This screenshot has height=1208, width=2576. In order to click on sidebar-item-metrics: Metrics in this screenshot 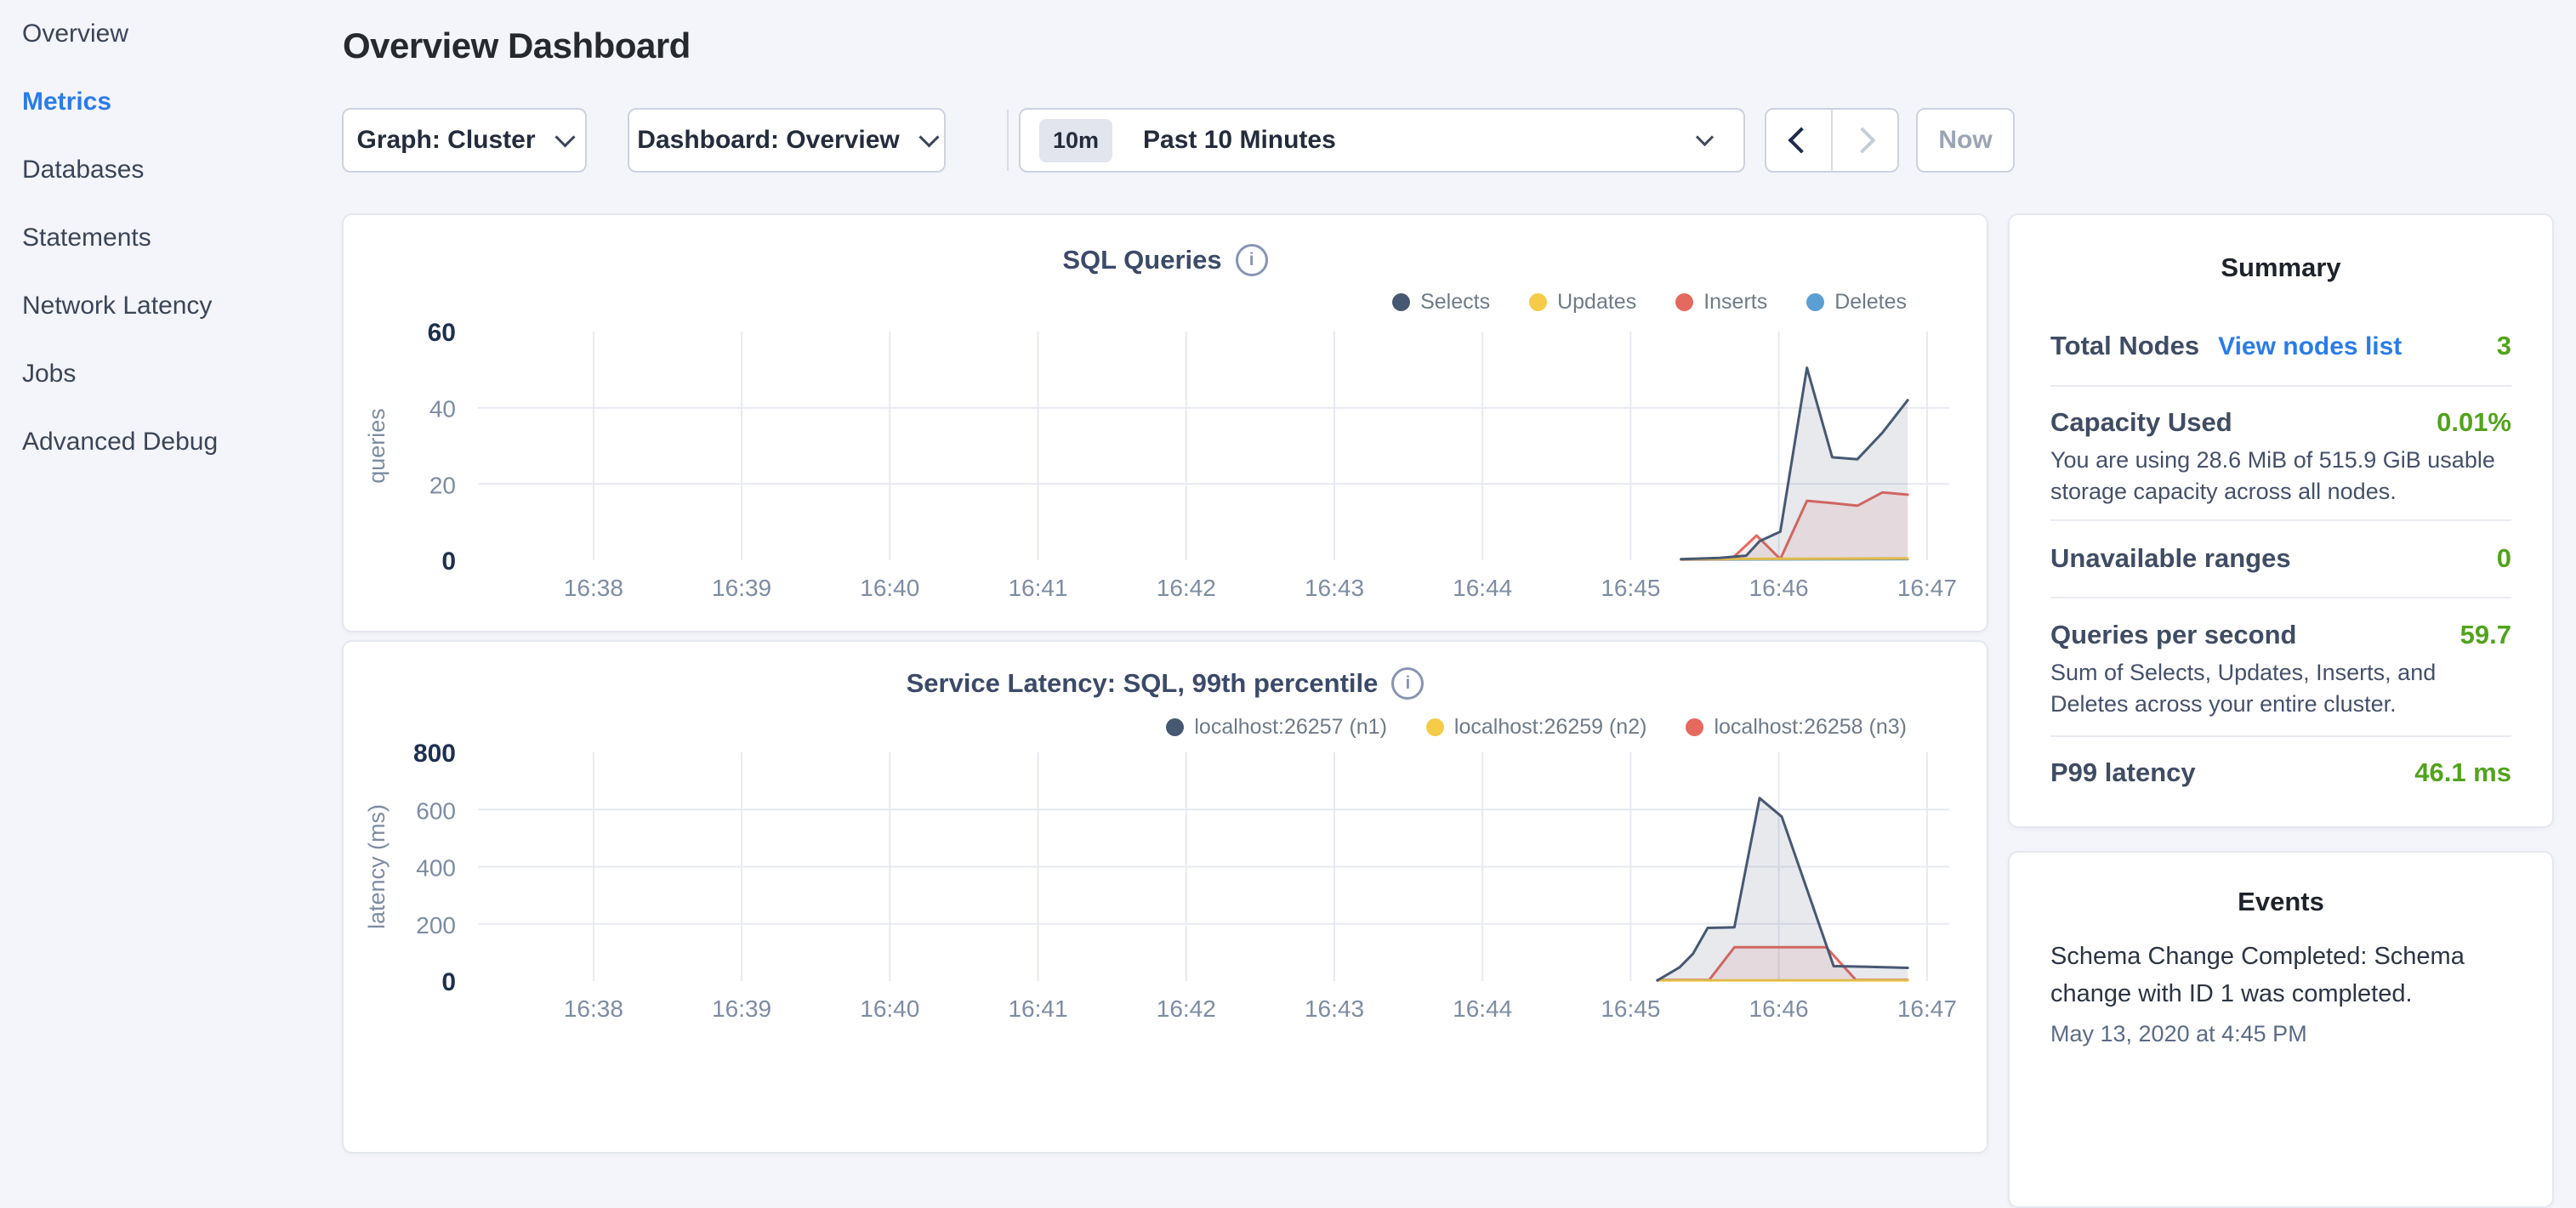, I will do `click(67, 102)`.